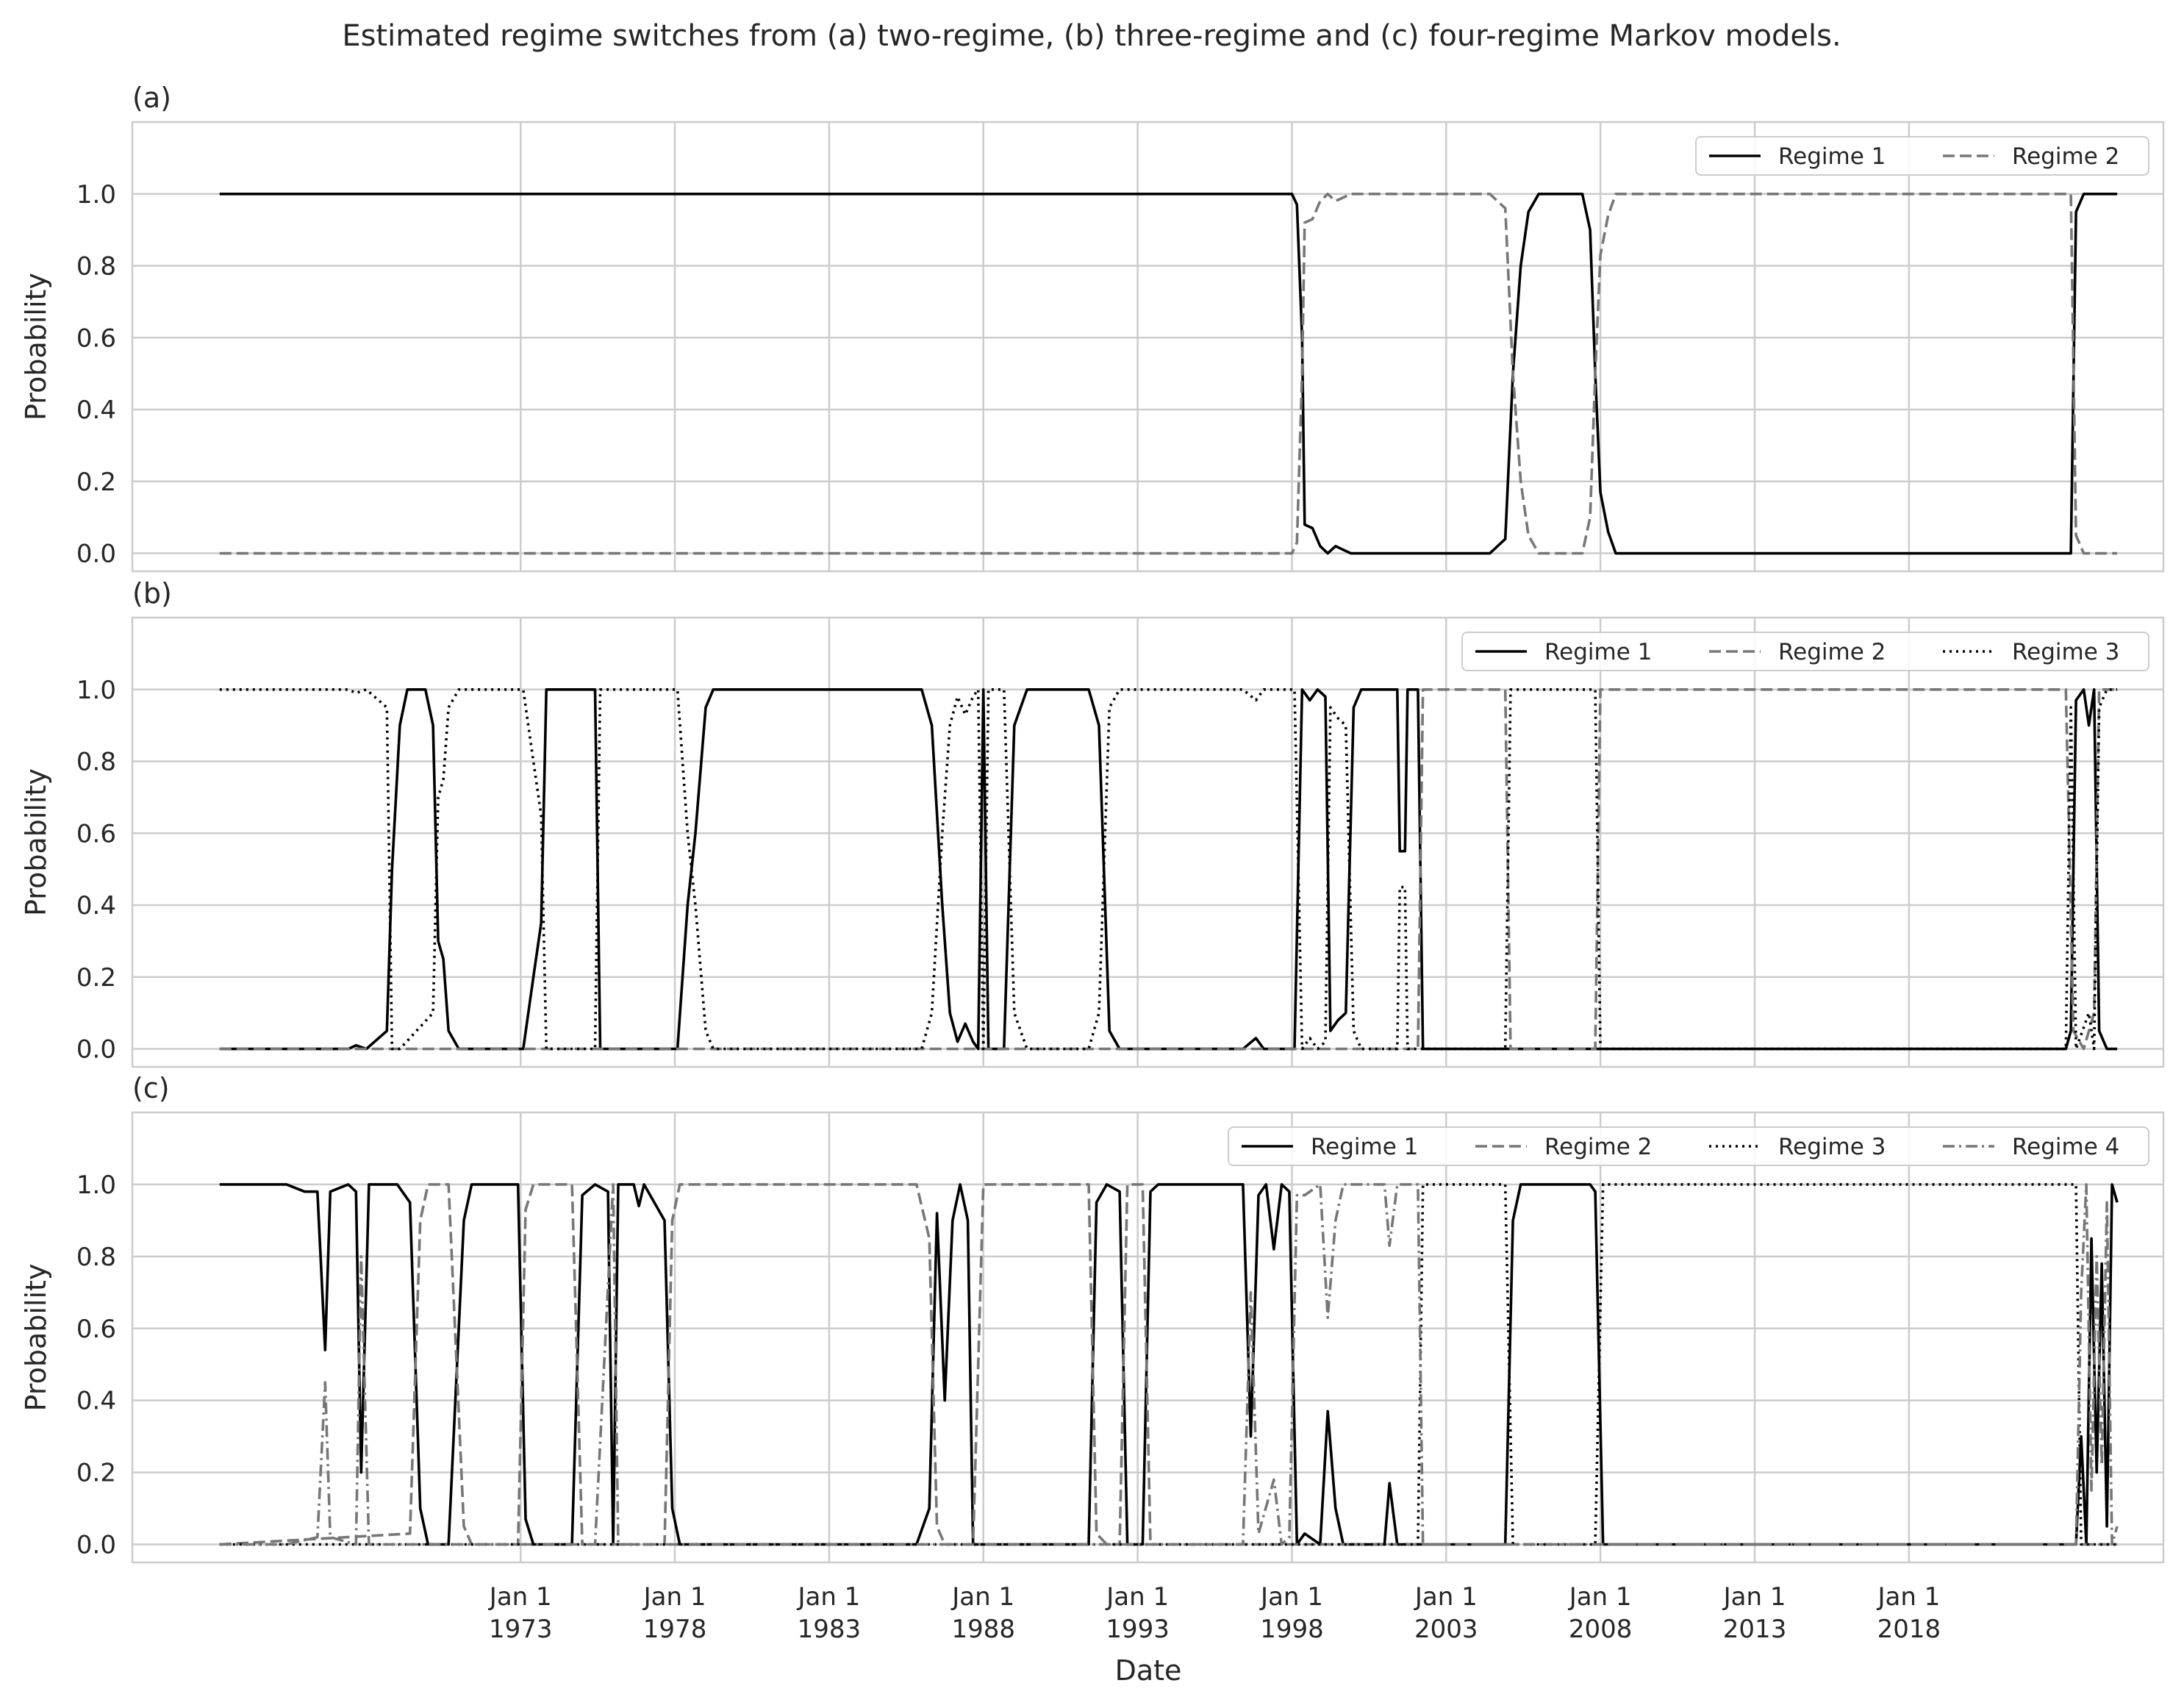 The width and height of the screenshot is (2184, 1708). I want to click on x-tick-label: 1993, so click(1138, 1629).